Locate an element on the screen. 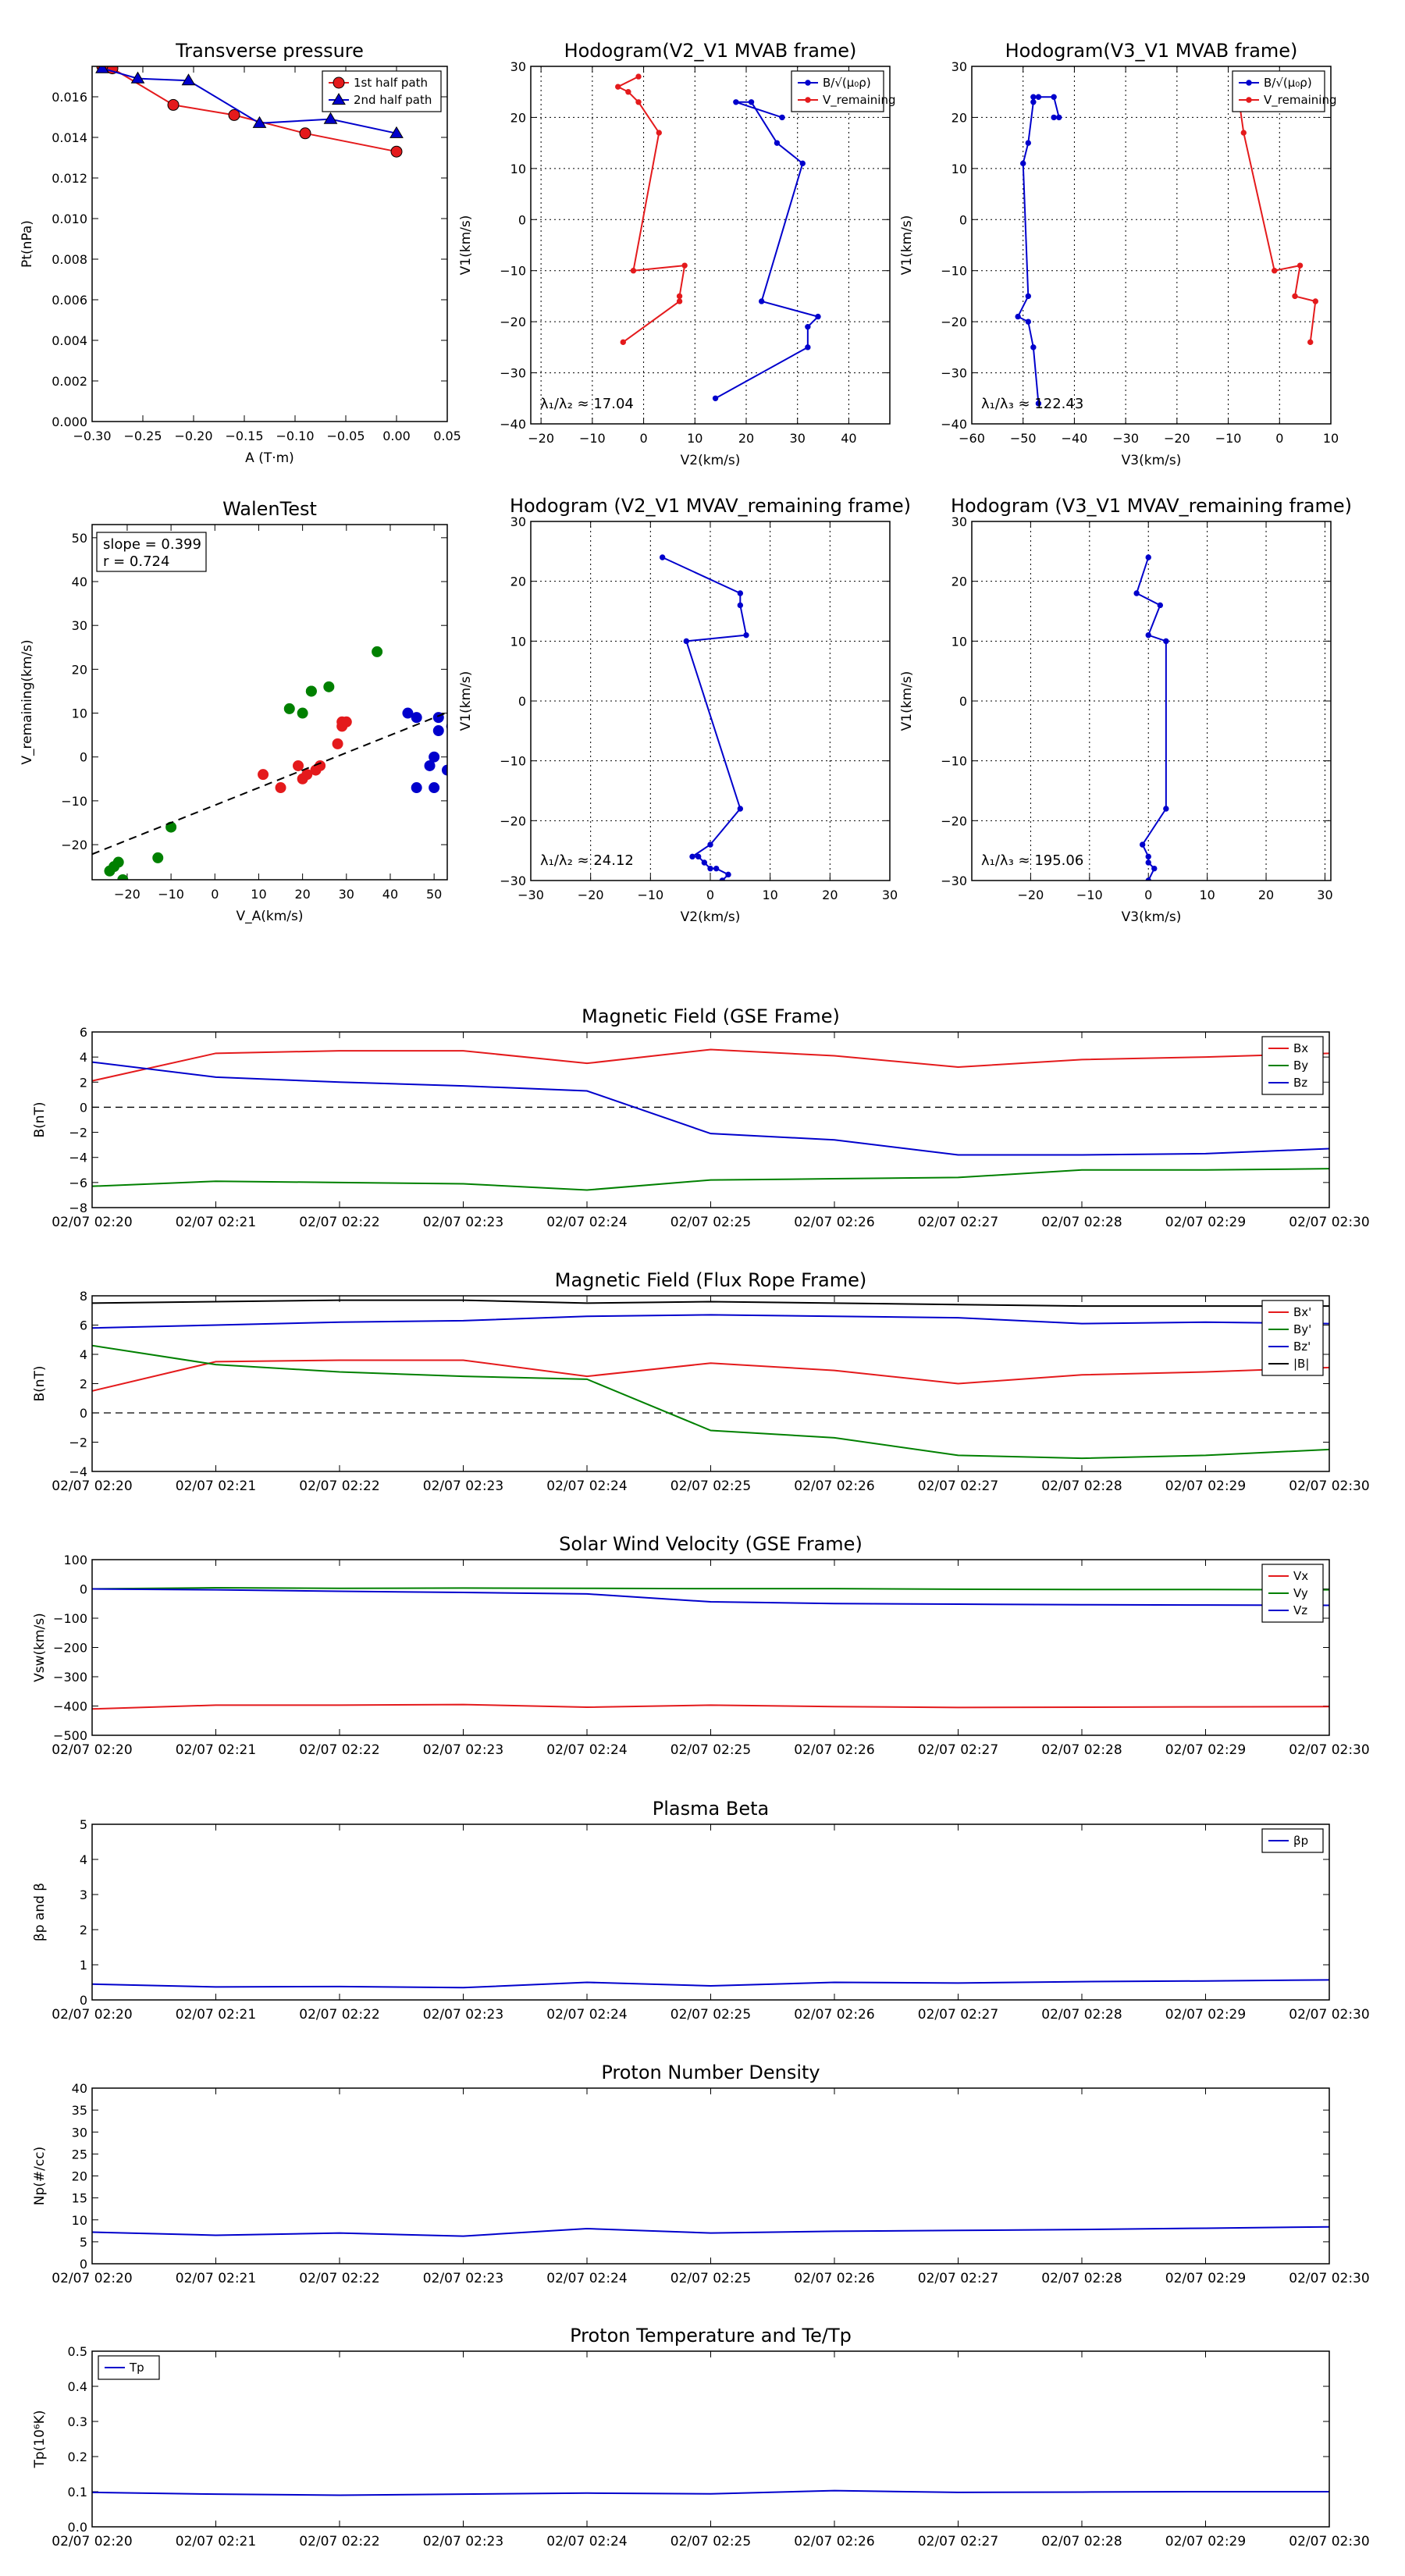 This screenshot has width=1405, height=2576. x-tick-label: −0.10 is located at coordinates (295, 436).